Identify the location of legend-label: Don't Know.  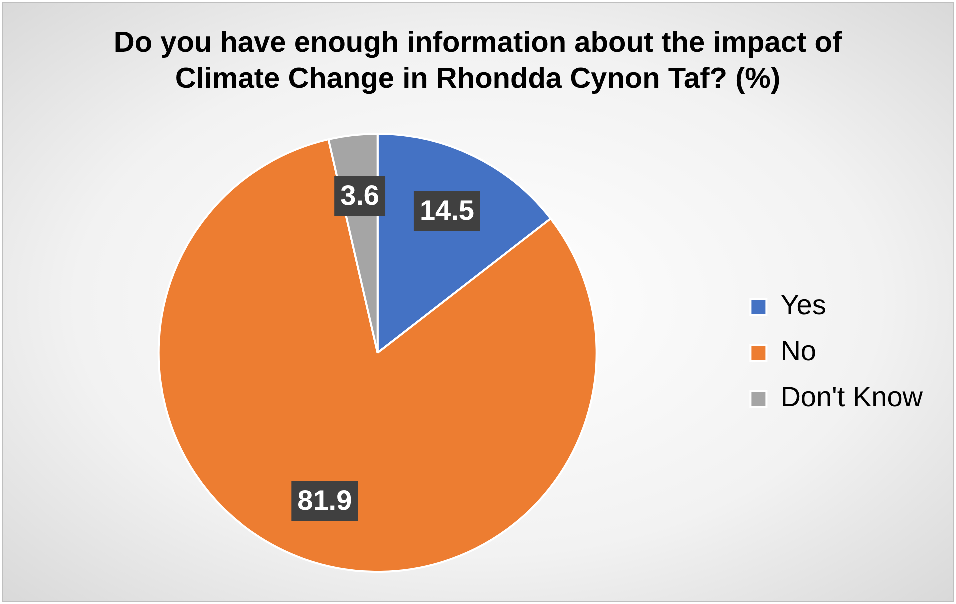
(852, 397).